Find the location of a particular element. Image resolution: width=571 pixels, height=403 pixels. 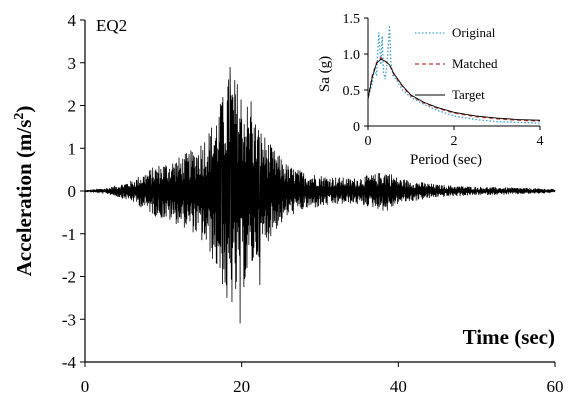

inset-y-tick-label: 0 is located at coordinates (356, 127).